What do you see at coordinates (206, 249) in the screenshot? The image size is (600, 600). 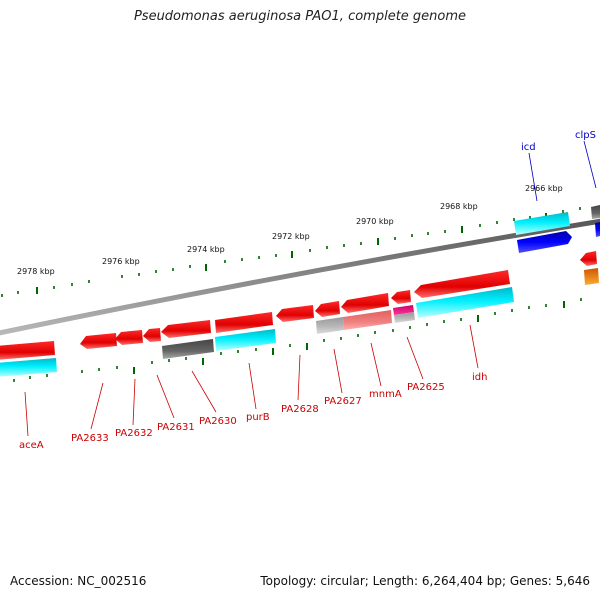 I see `tick-label: 2974 kbp` at bounding box center [206, 249].